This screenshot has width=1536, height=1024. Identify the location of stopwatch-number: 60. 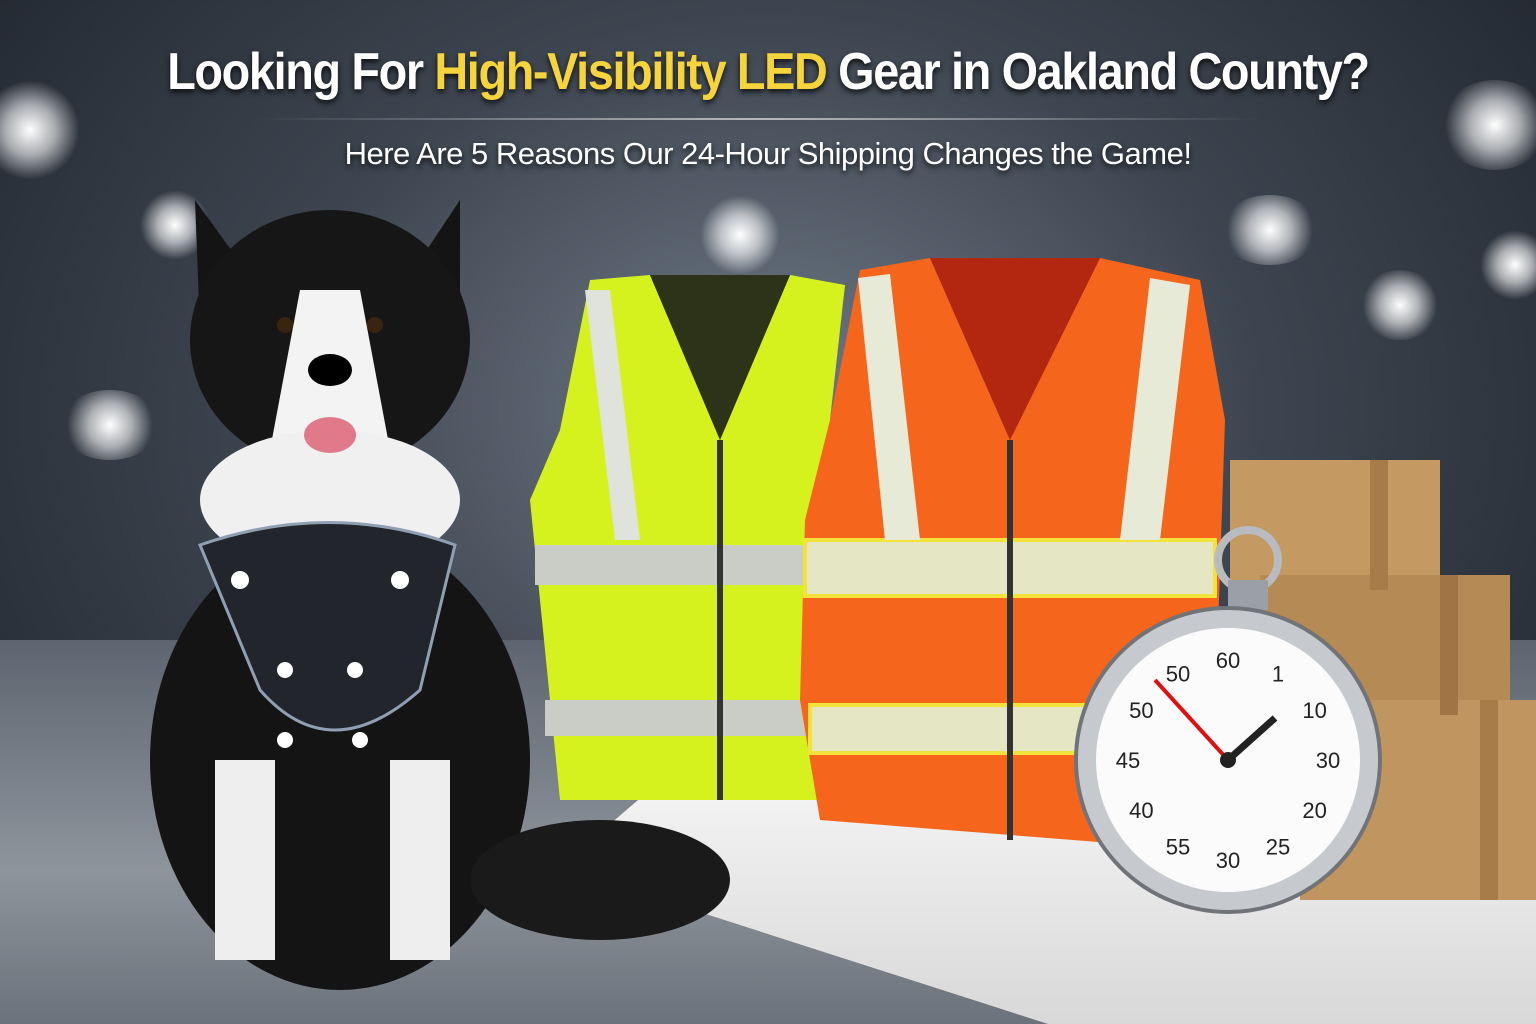
(1228, 660).